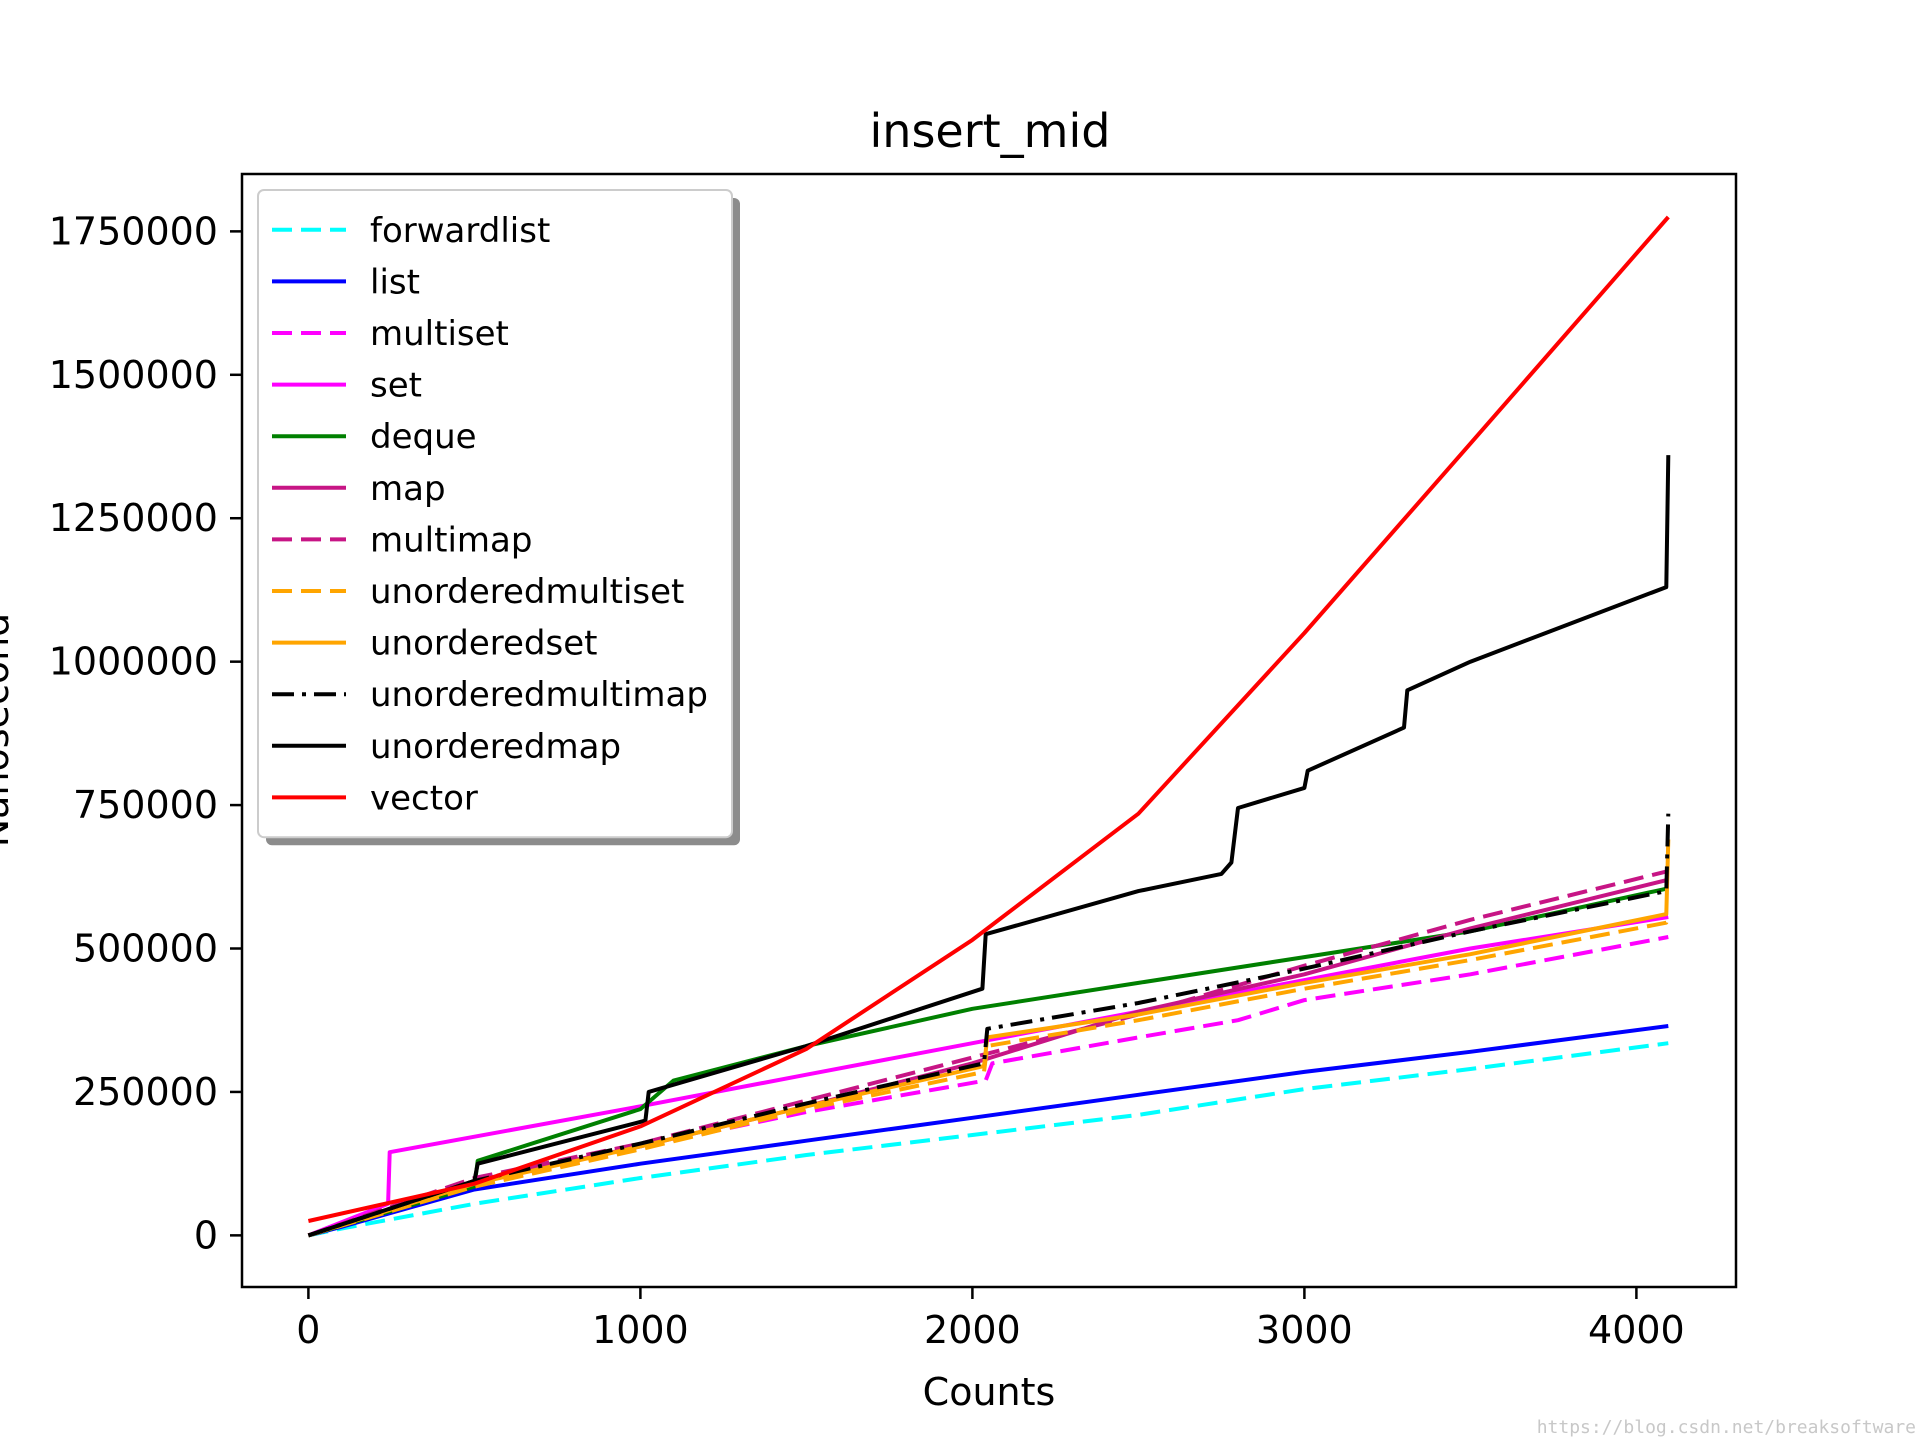 Image resolution: width=1920 pixels, height=1440 pixels. Describe the element at coordinates (308, 1330) in the screenshot. I see `x-tick-label: 0` at that location.